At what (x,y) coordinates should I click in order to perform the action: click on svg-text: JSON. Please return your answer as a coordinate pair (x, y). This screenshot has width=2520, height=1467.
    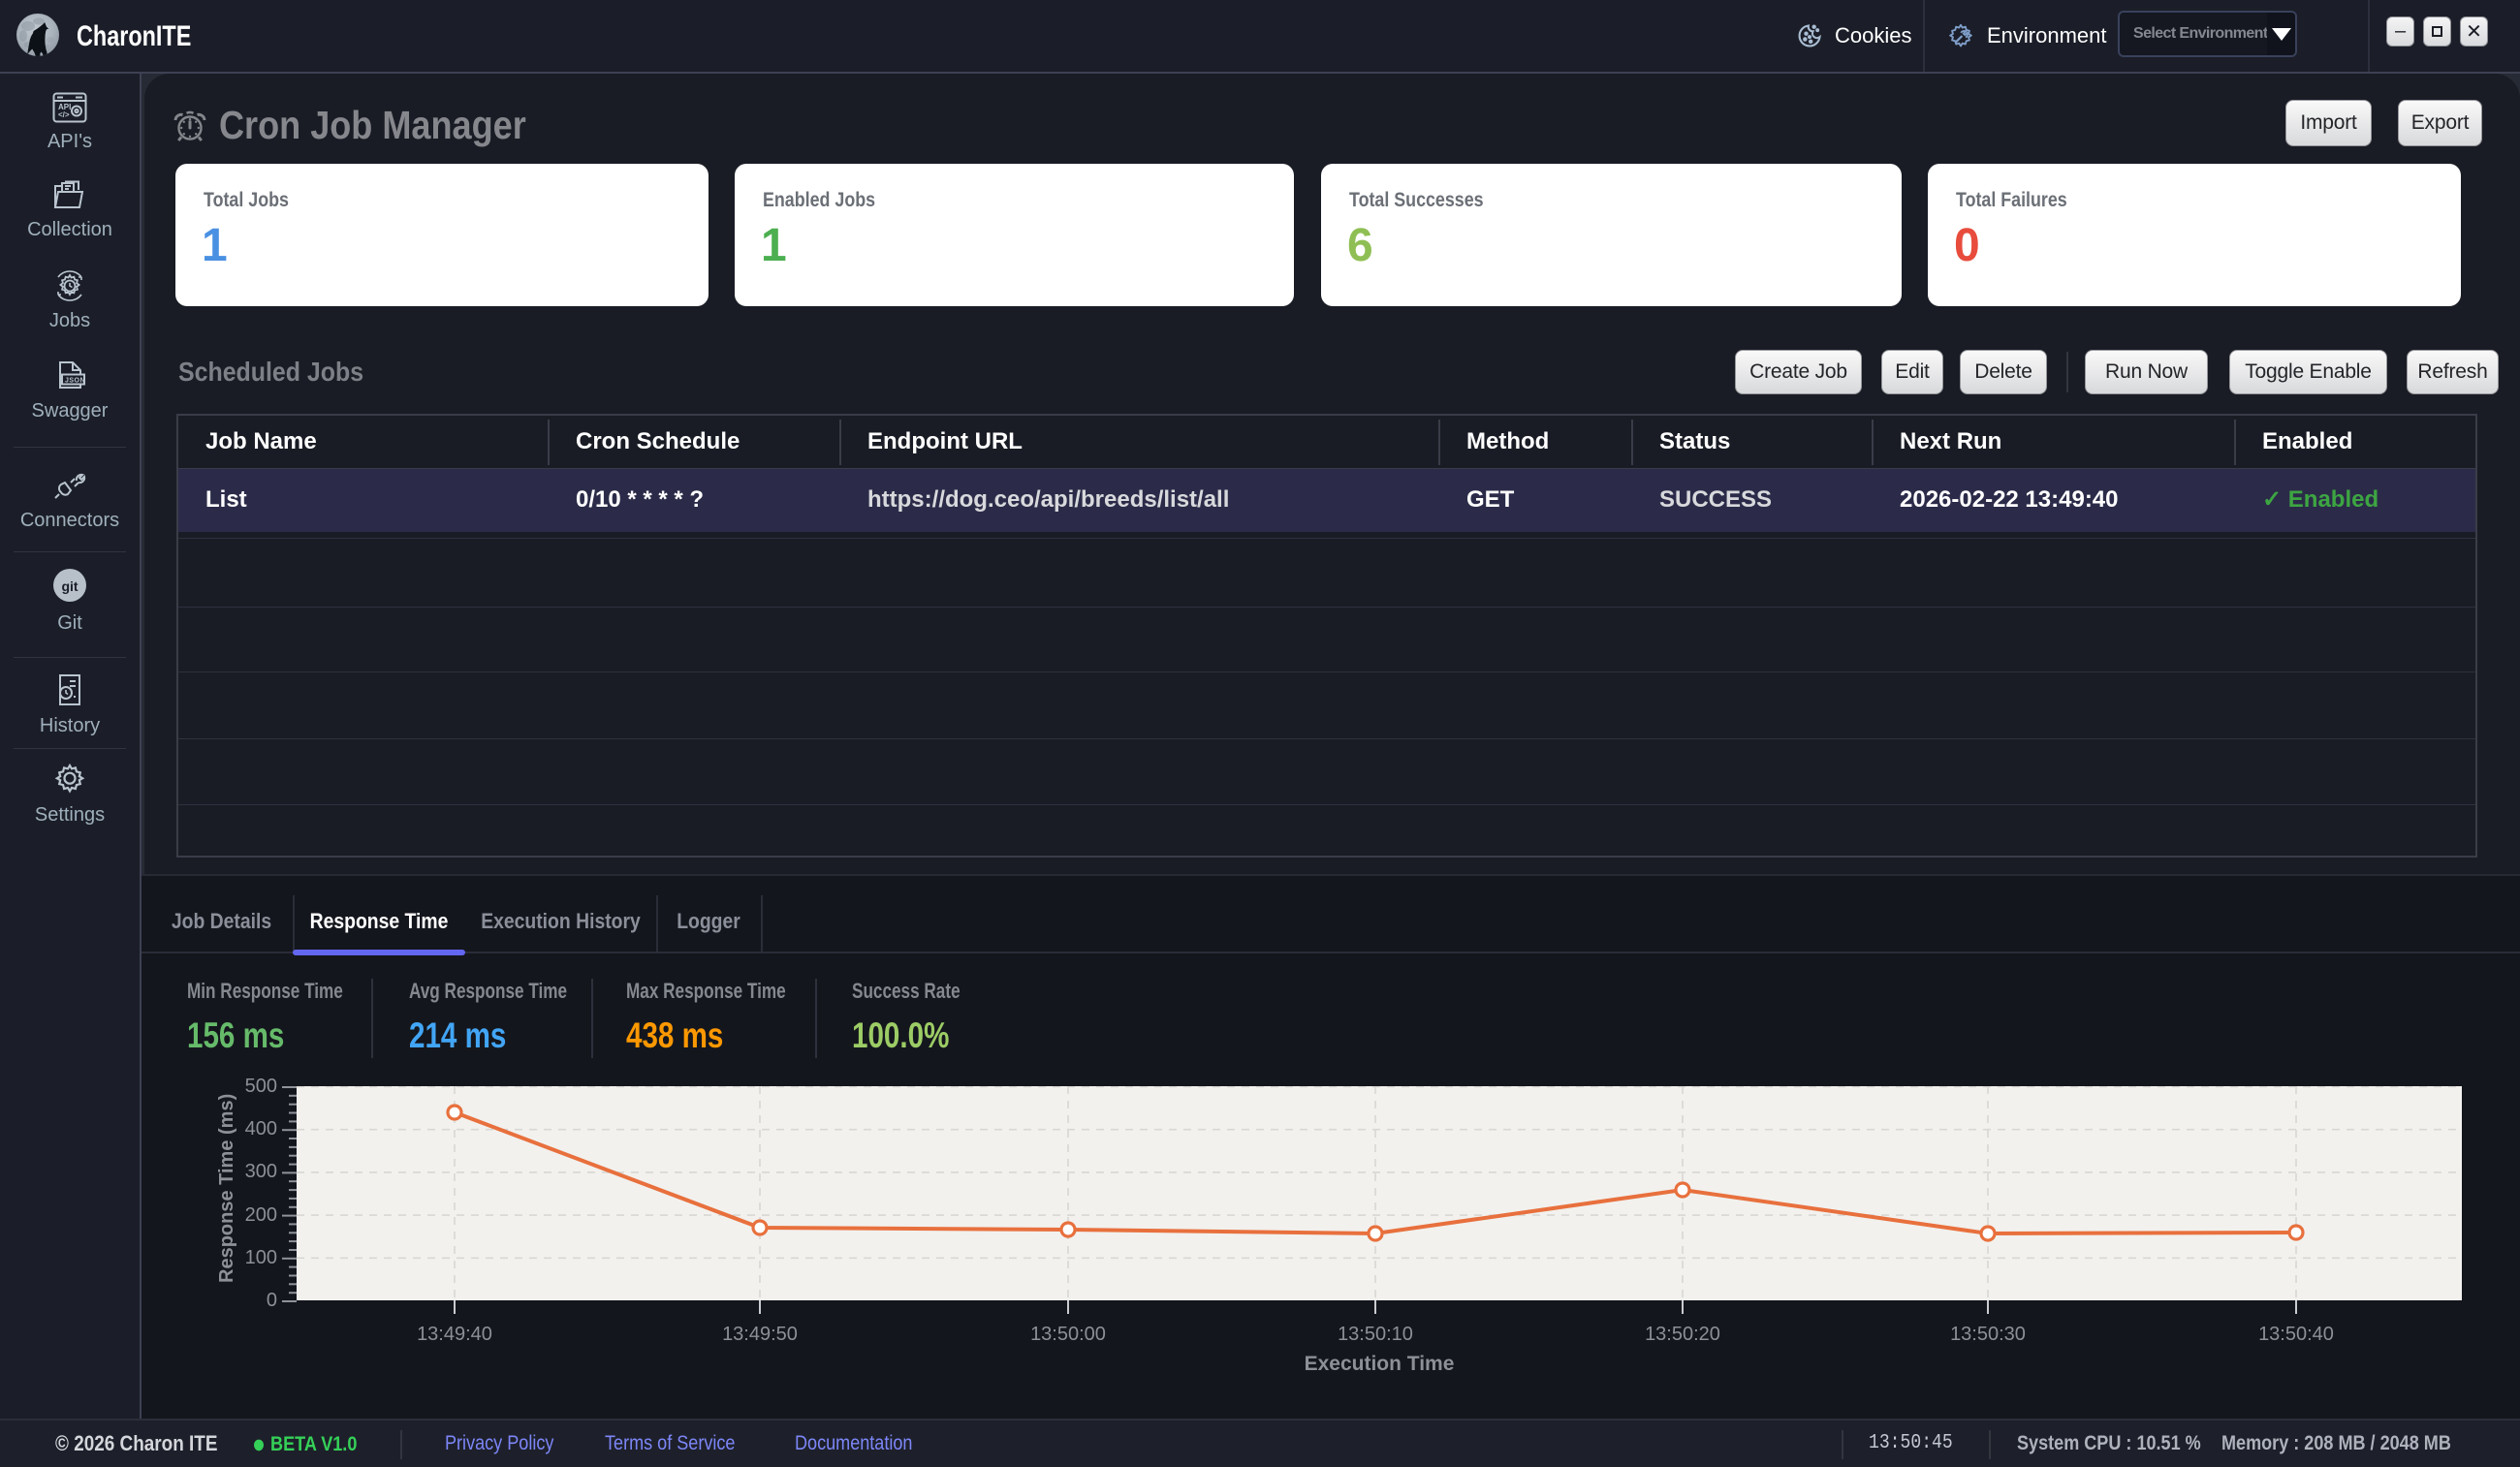
    Looking at the image, I should click on (75, 382).